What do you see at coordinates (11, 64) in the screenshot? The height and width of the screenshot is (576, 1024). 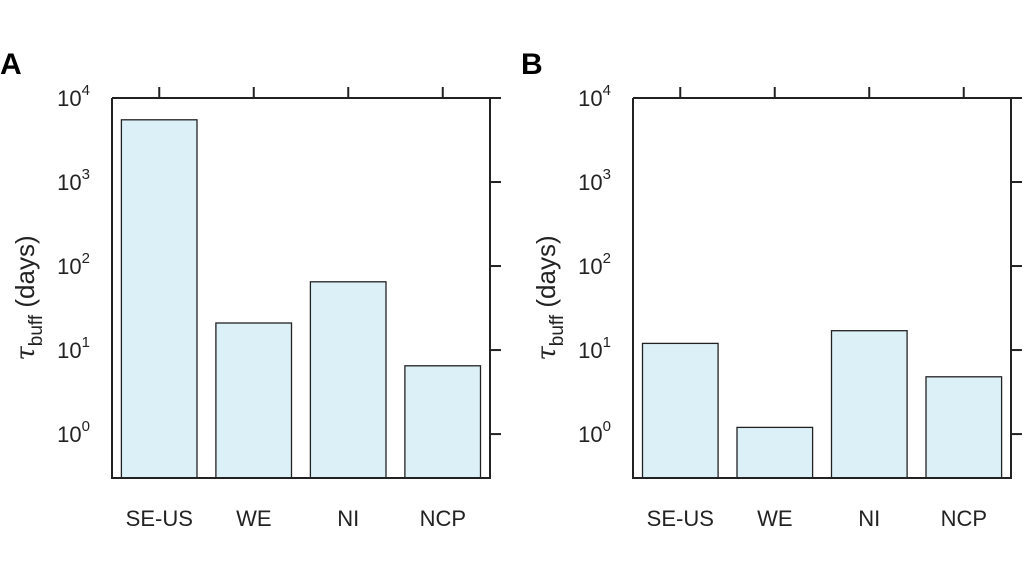 I see `panel-letter: A` at bounding box center [11, 64].